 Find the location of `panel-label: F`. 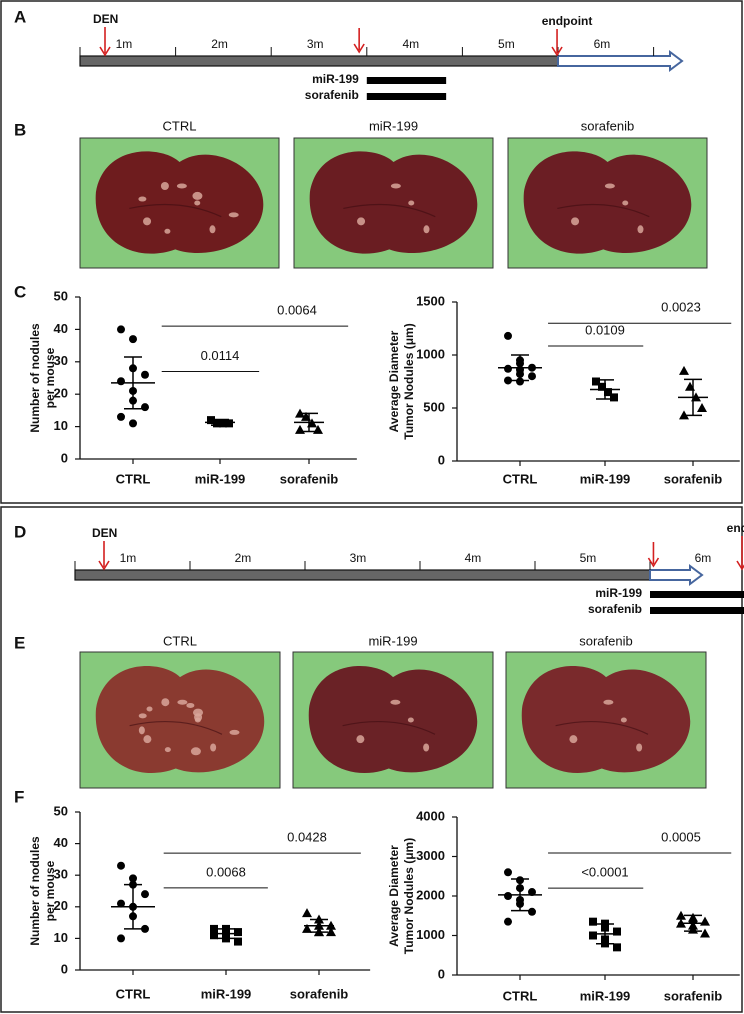

panel-label: F is located at coordinates (19, 796).